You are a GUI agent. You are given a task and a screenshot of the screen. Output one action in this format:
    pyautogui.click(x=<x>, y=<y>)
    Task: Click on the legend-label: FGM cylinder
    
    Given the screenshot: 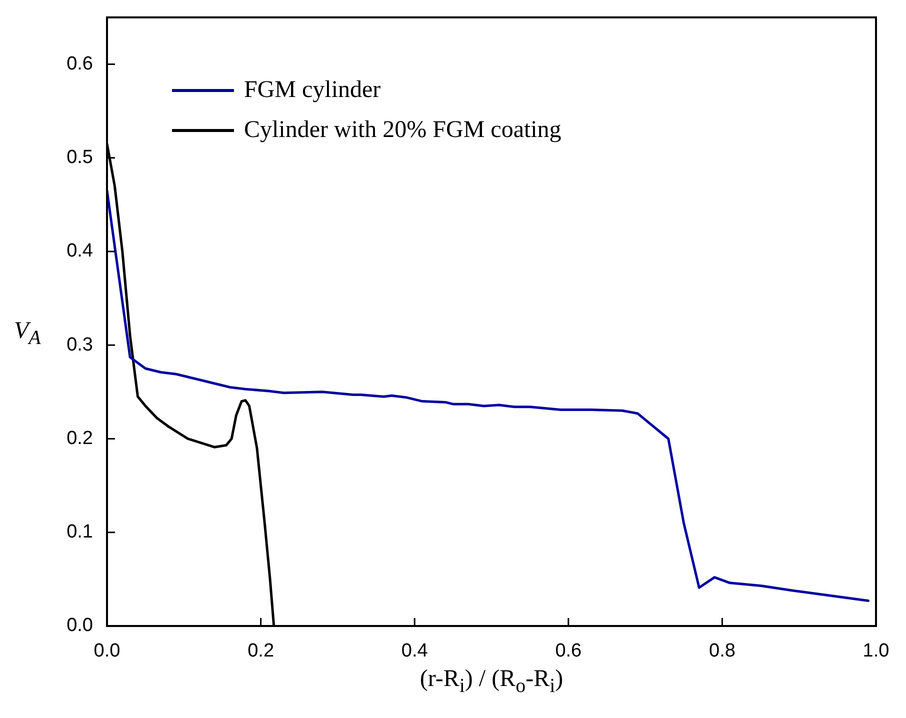 What is the action you would take?
    pyautogui.click(x=312, y=90)
    